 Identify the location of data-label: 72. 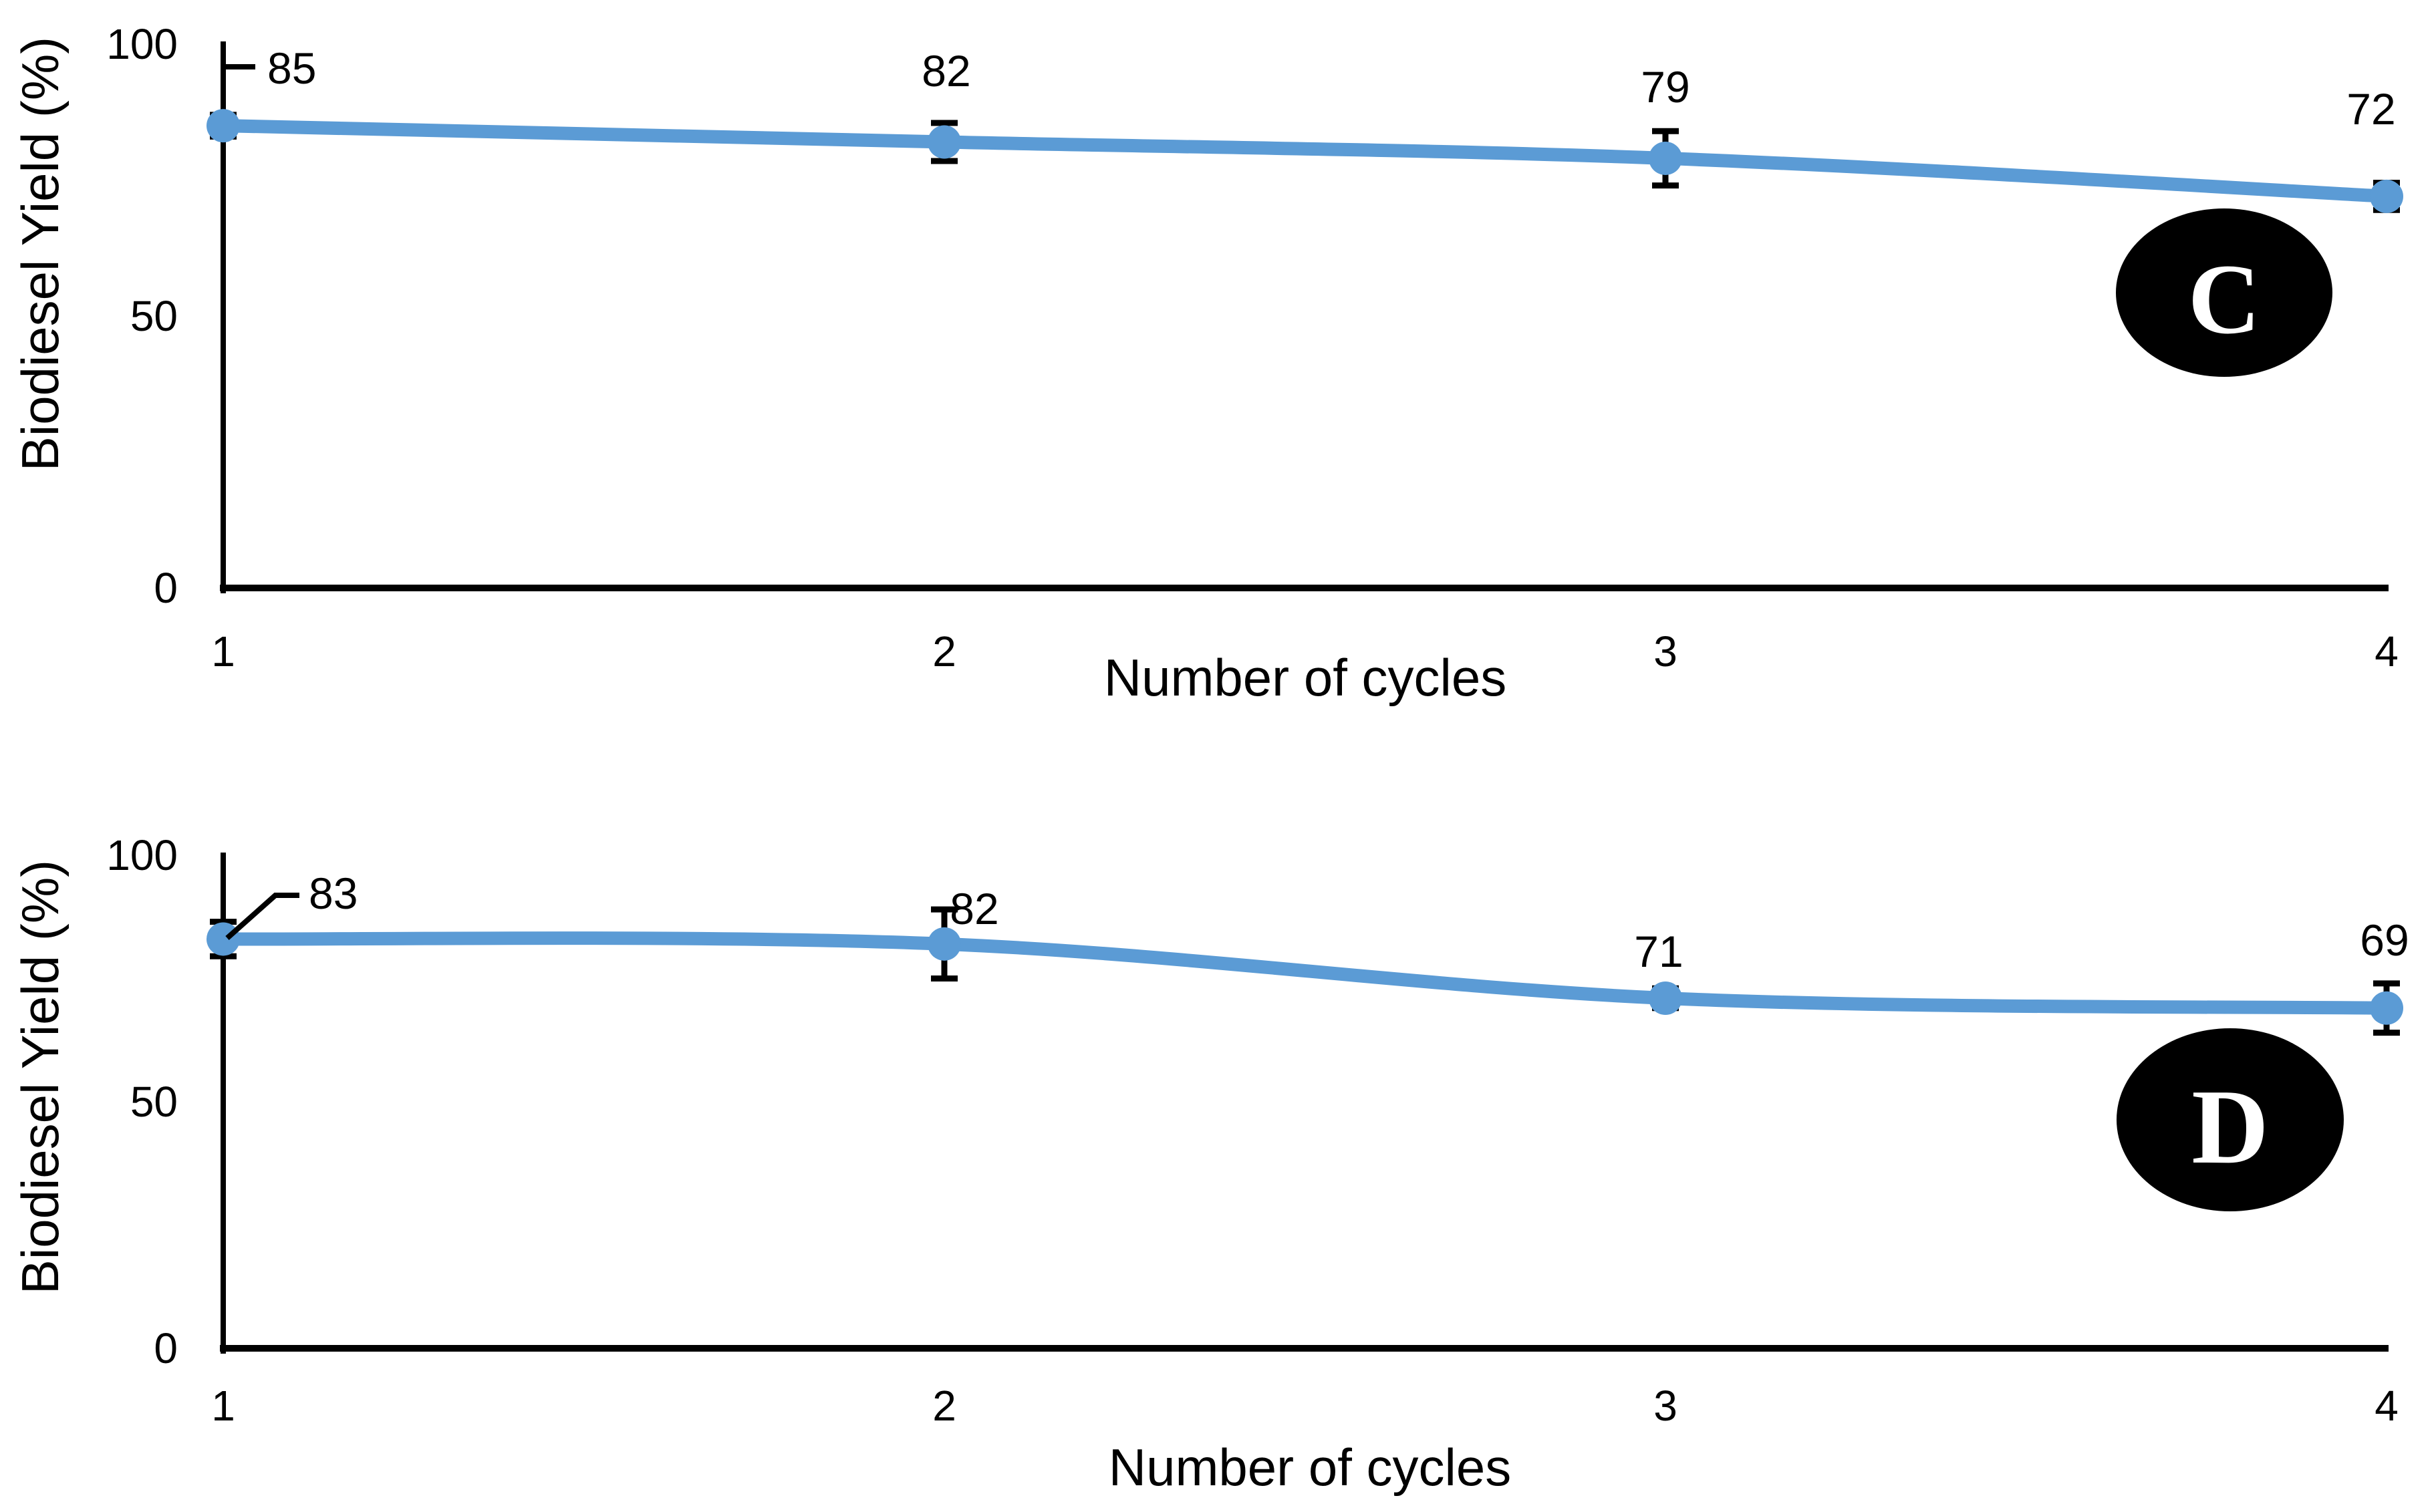
(2370, 109).